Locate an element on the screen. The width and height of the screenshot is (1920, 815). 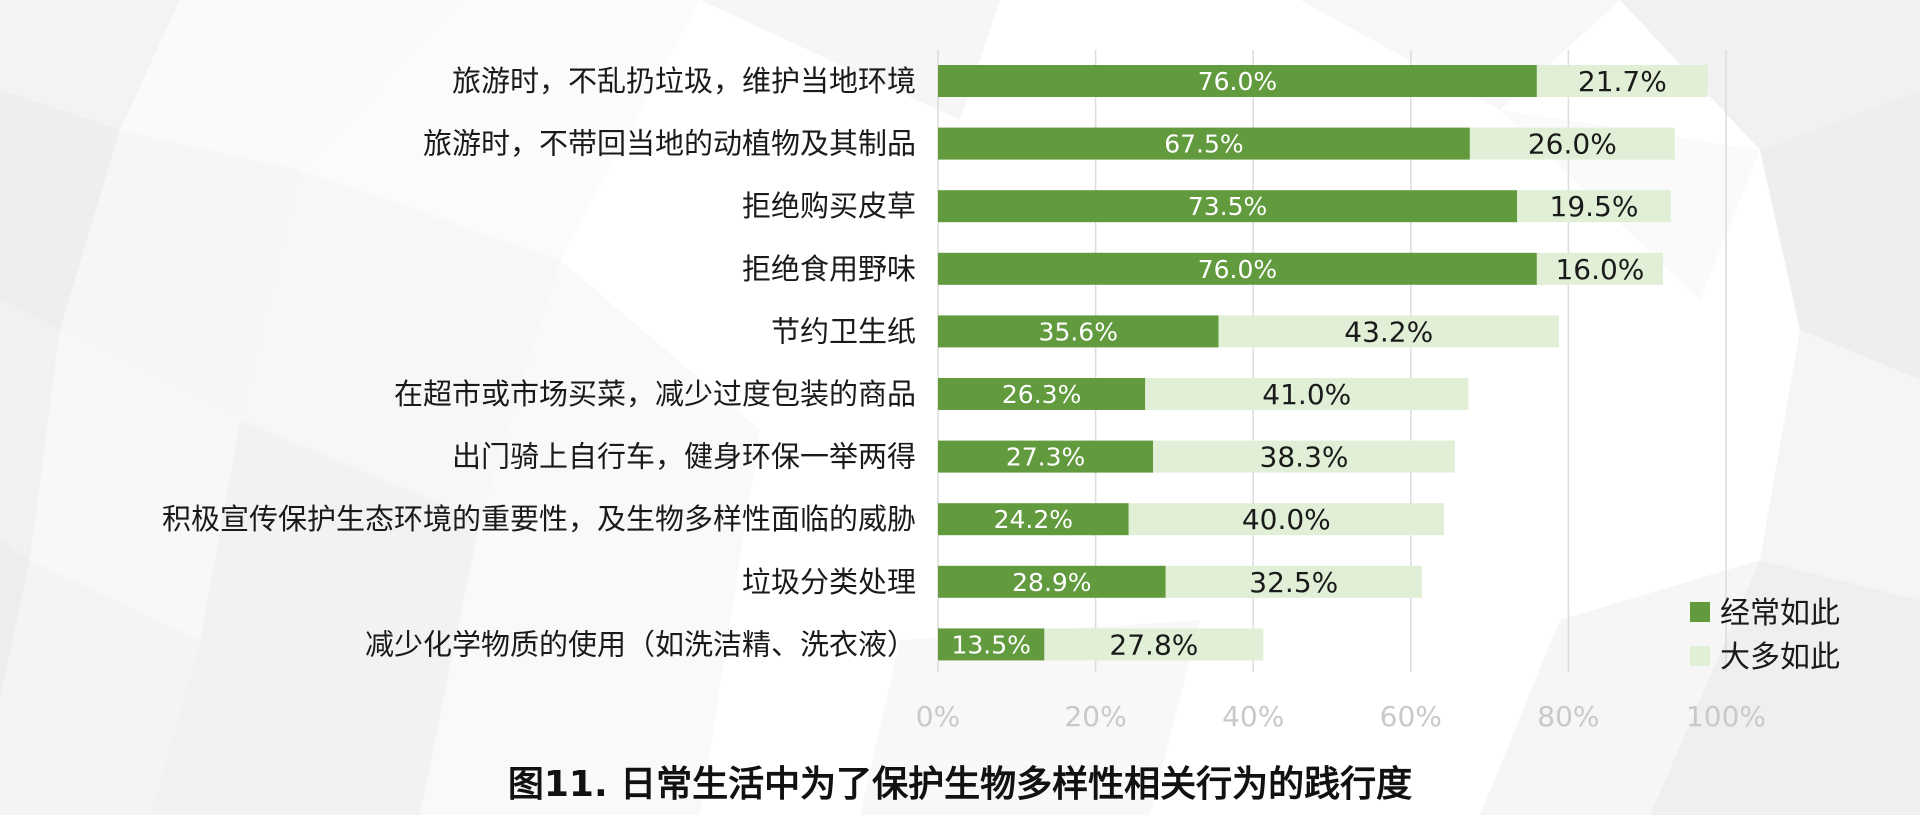
bar-mostly-label: 32.5% is located at coordinates (1293, 582).